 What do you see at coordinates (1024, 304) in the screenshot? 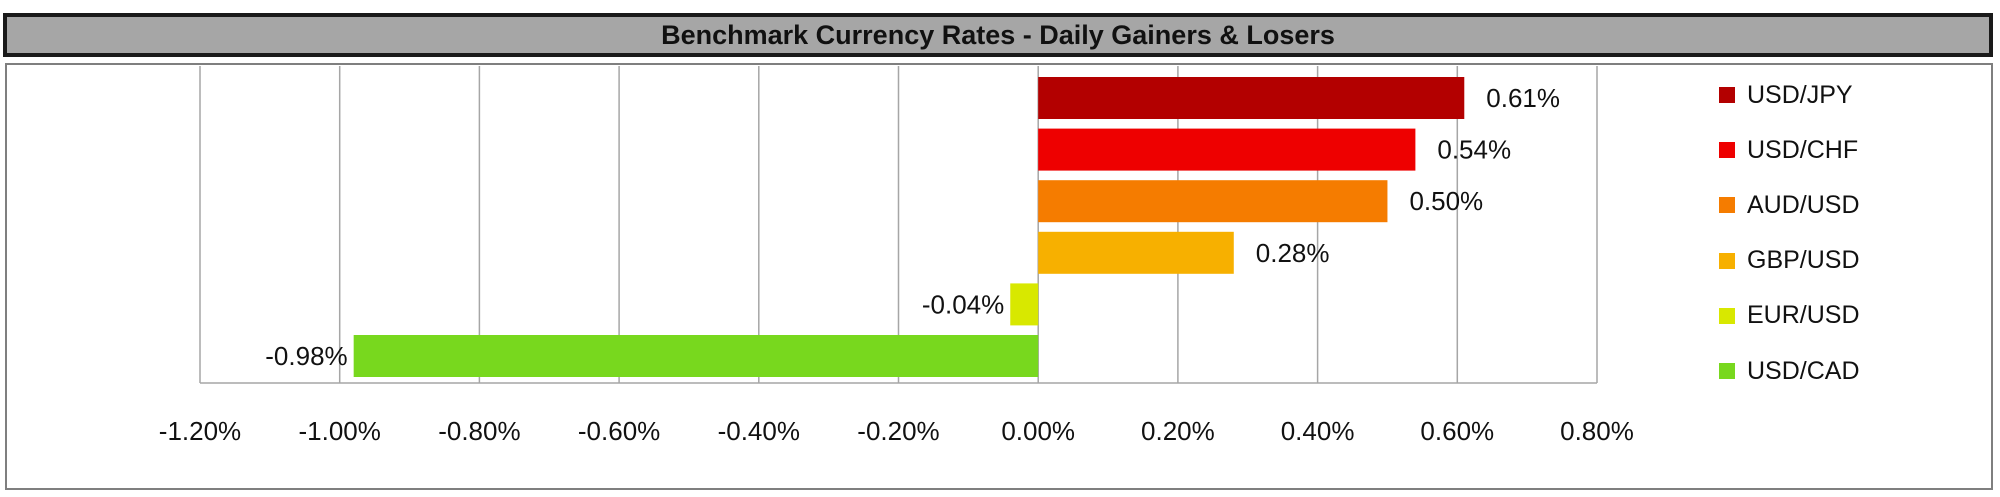
I see `bar-eur-usd` at bounding box center [1024, 304].